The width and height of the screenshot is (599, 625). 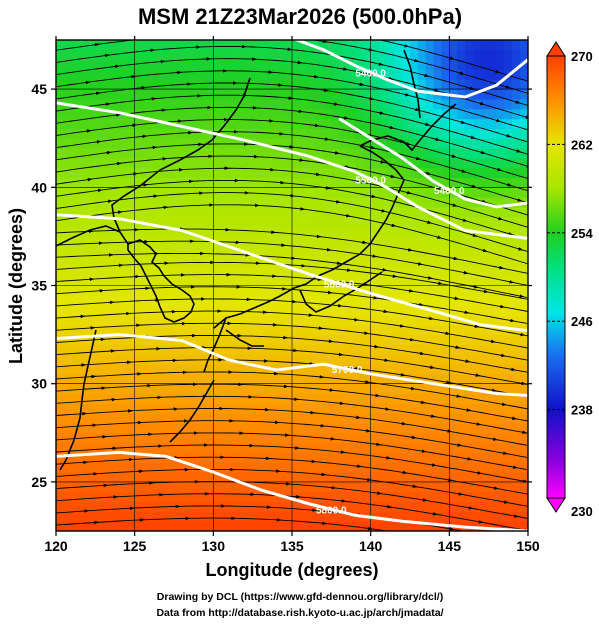 What do you see at coordinates (582, 410) in the screenshot?
I see `colorbar-tick-label: 238` at bounding box center [582, 410].